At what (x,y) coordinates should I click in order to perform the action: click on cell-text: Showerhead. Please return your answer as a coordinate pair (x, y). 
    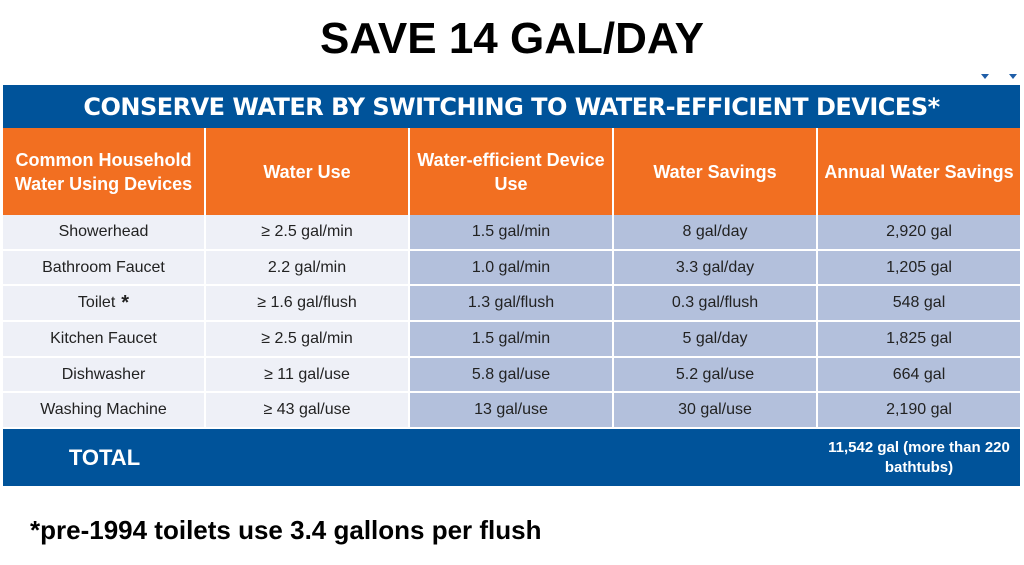
    Looking at the image, I should click on (103, 231).